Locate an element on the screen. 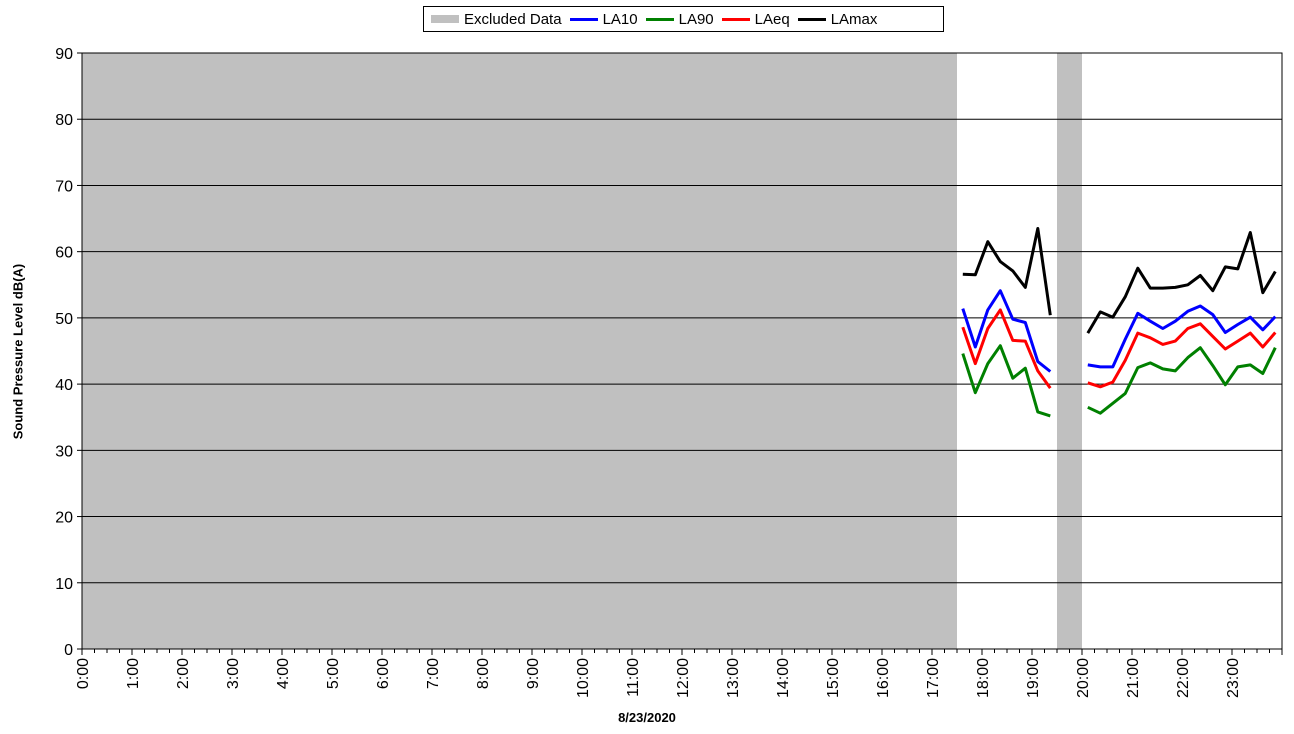 The height and width of the screenshot is (734, 1294). x-tick-label-1700: 17:00 is located at coordinates (933, 678).